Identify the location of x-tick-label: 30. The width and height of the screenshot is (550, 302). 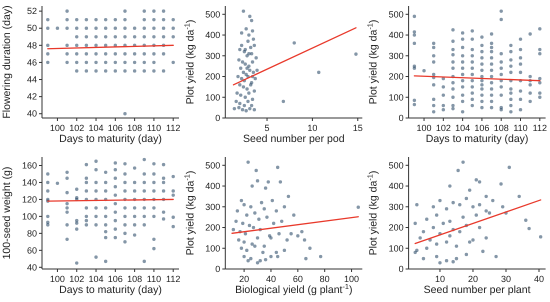
(505, 279).